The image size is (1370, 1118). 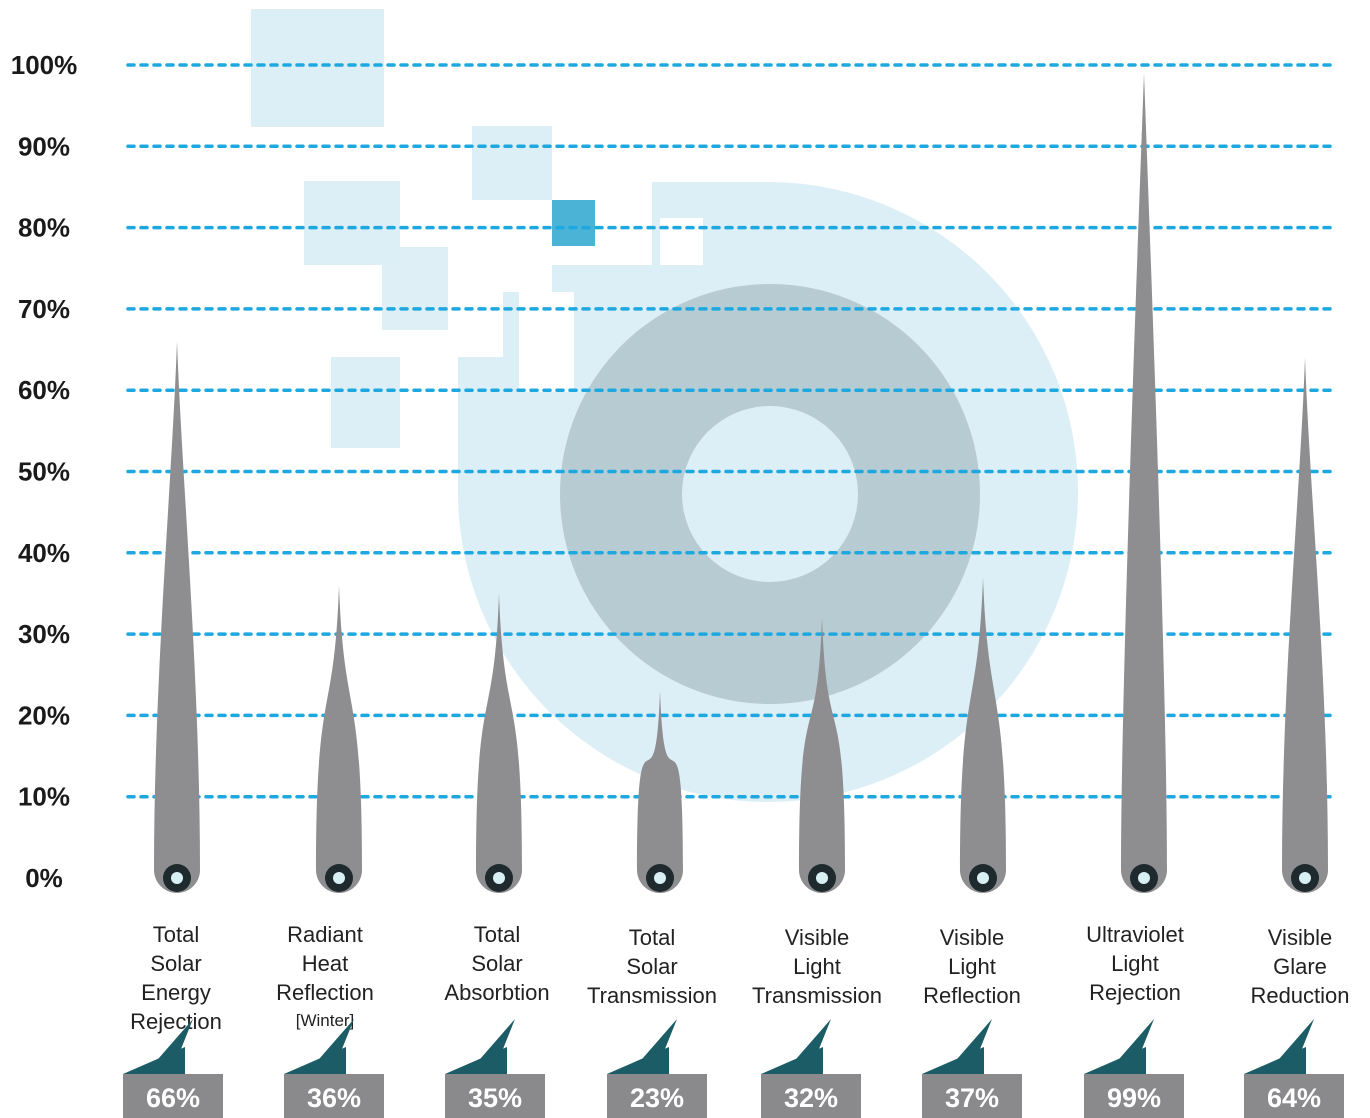 I want to click on value-label: 64%, so click(x=1294, y=1068).